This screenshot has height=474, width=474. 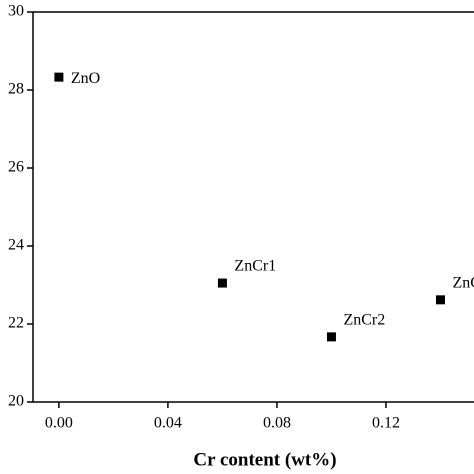 I want to click on y-tick-label: 20, so click(x=16, y=401).